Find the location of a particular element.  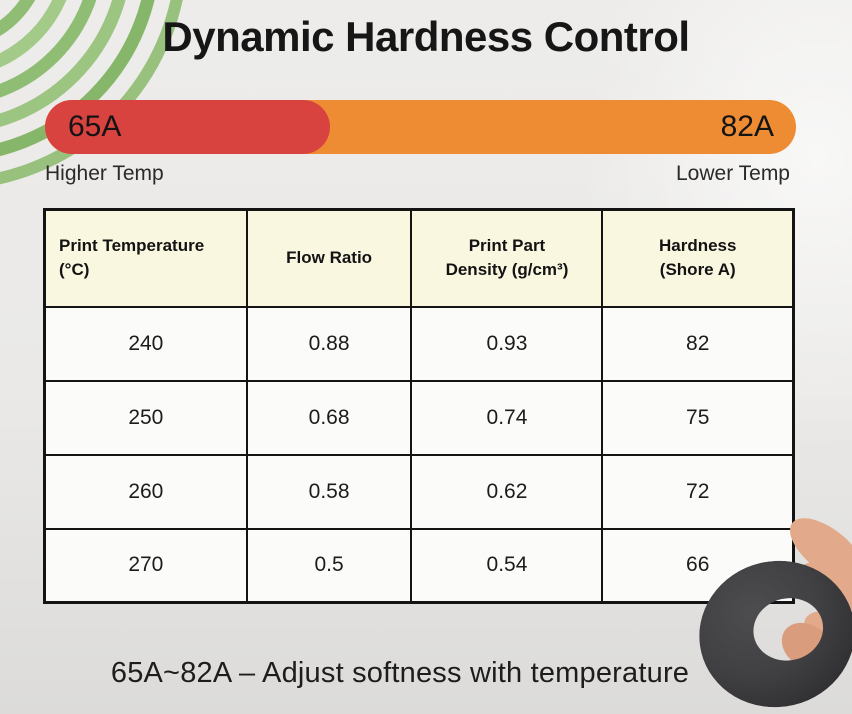

table-cell: 0.88 is located at coordinates (329, 343).